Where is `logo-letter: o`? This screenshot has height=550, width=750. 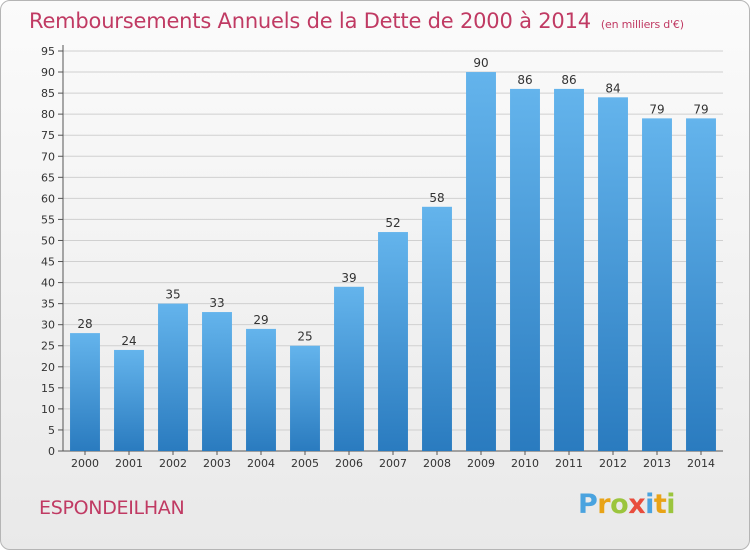 logo-letter: o is located at coordinates (619, 504).